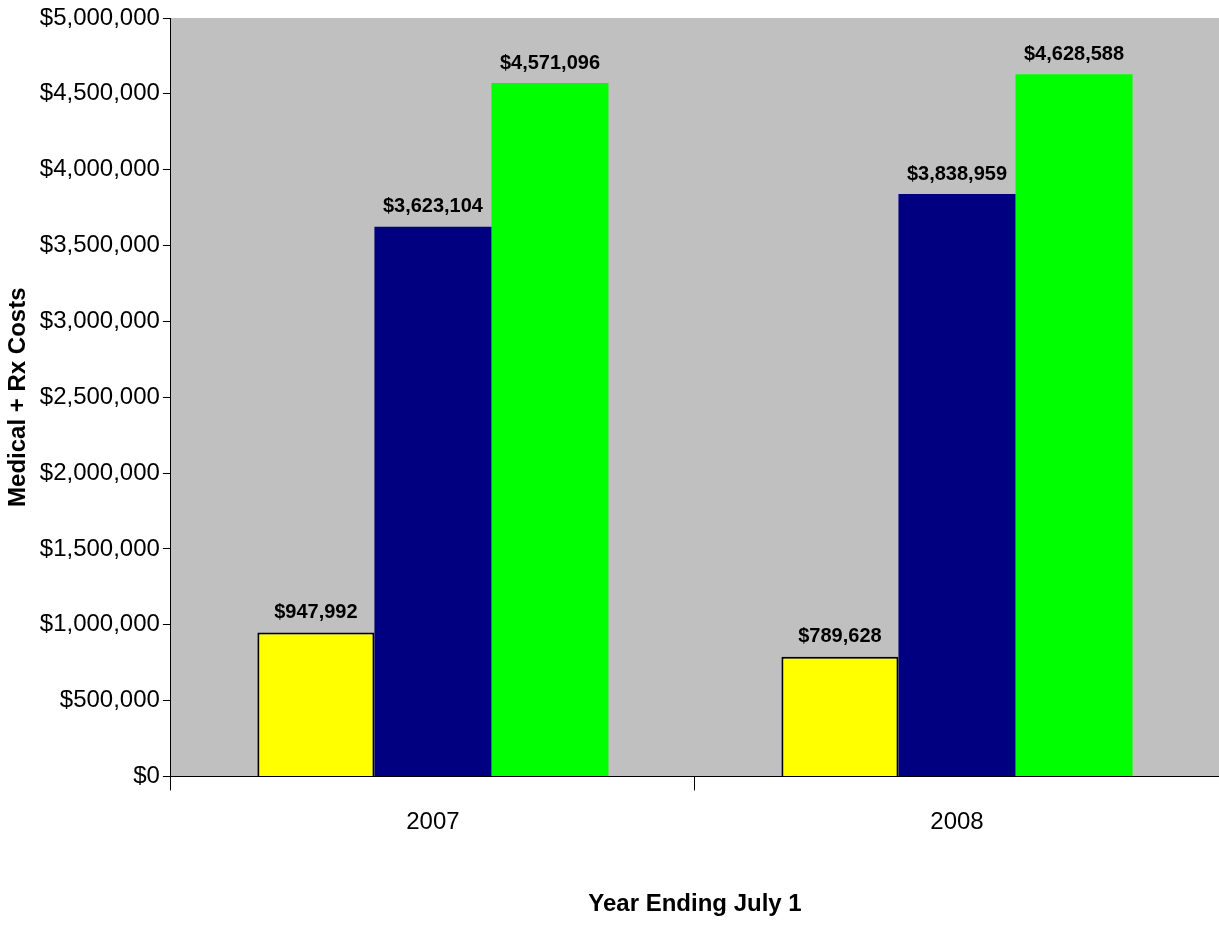  Describe the element at coordinates (17, 397) in the screenshot. I see `y-axis-title: Medical + Rx Costs` at that location.